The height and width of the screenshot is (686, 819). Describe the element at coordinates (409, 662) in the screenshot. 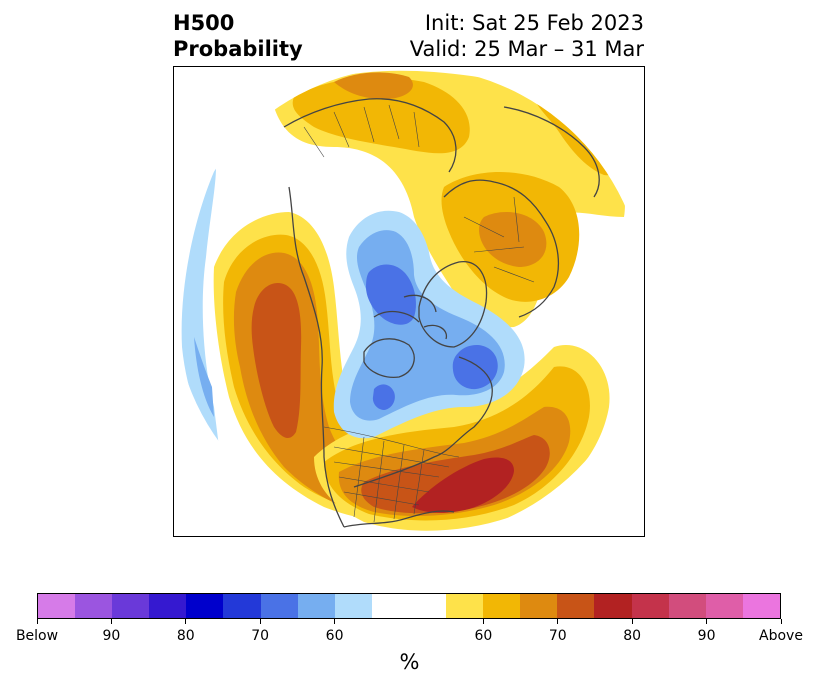

I see `colorbar-unit: %` at that location.